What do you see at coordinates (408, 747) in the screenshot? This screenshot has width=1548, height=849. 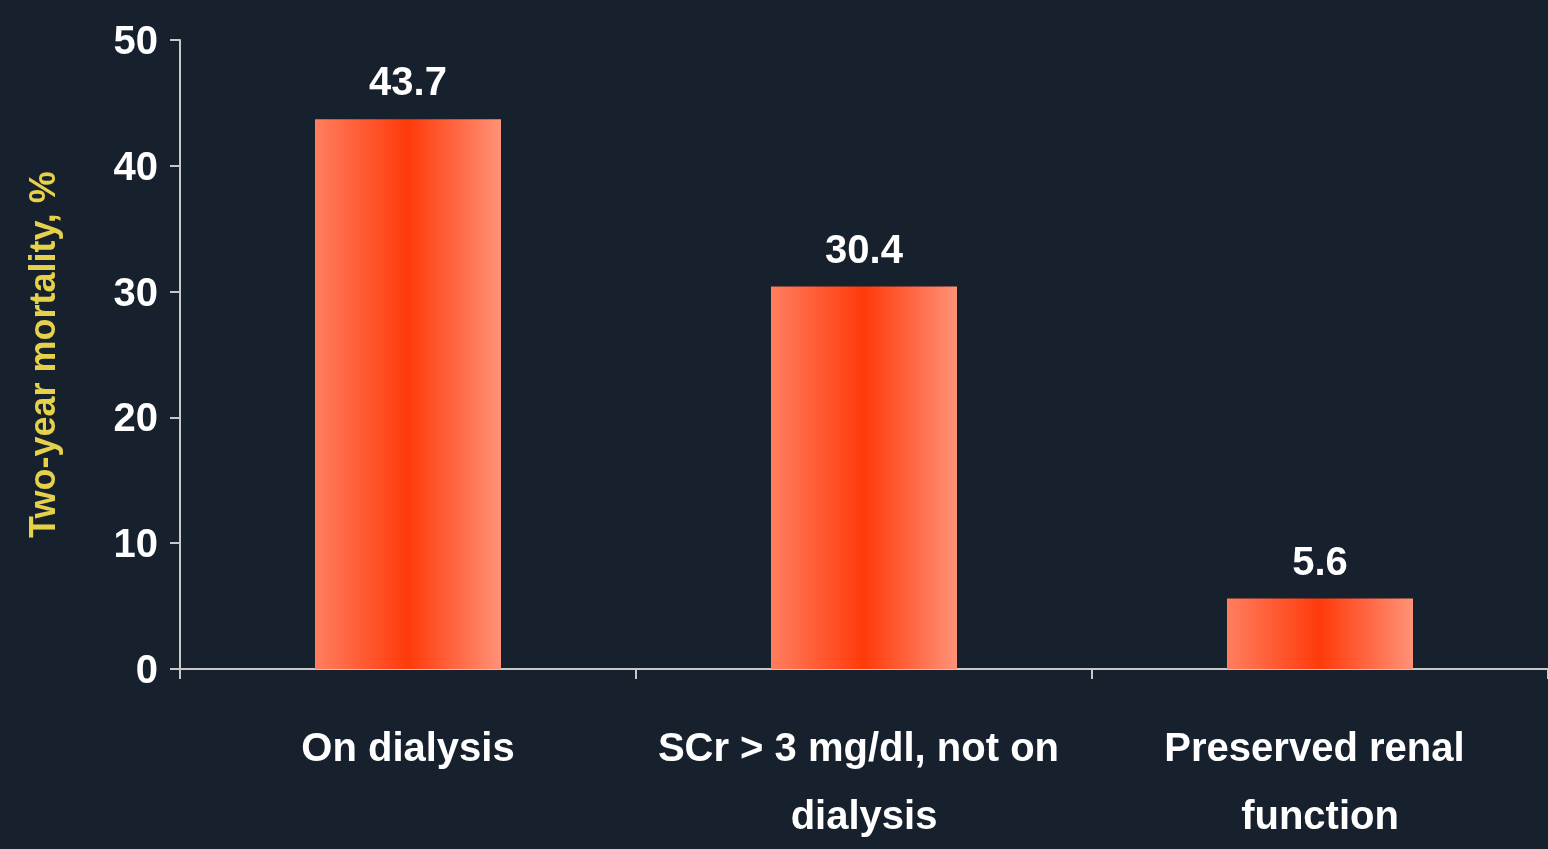 I see `x-tick-label: On dialysis` at bounding box center [408, 747].